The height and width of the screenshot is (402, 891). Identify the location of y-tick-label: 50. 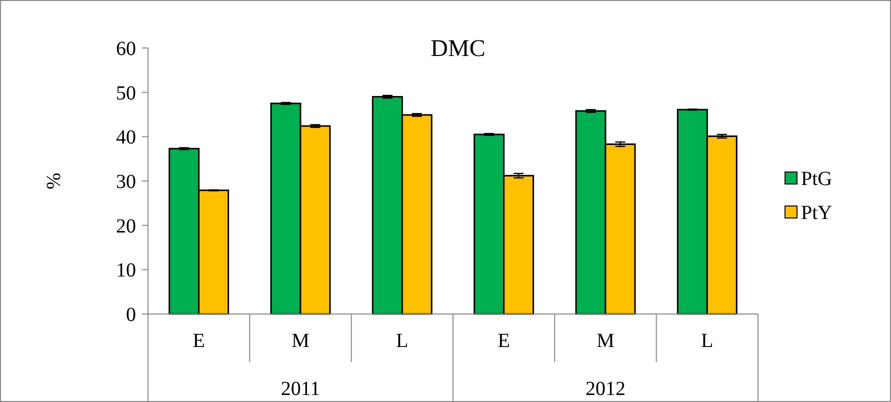
(126, 93).